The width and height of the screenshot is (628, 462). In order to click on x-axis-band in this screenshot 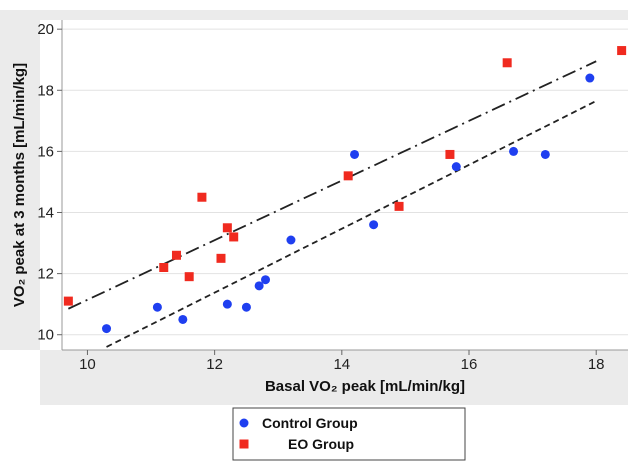, I will do `click(334, 377)`.